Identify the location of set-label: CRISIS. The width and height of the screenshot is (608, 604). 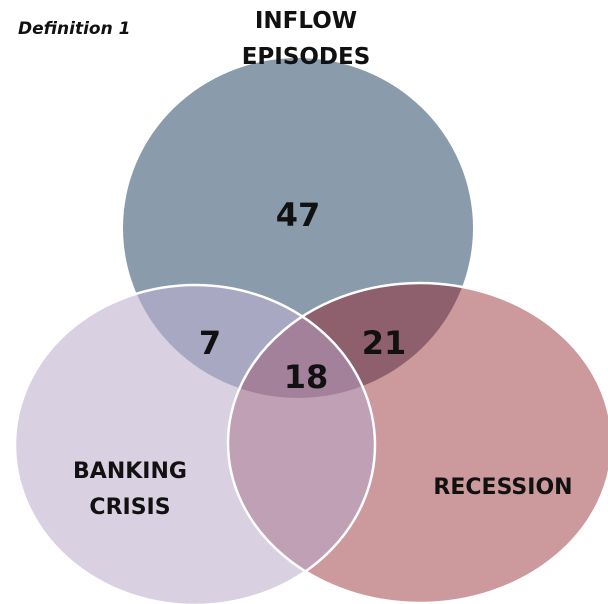
(129, 507).